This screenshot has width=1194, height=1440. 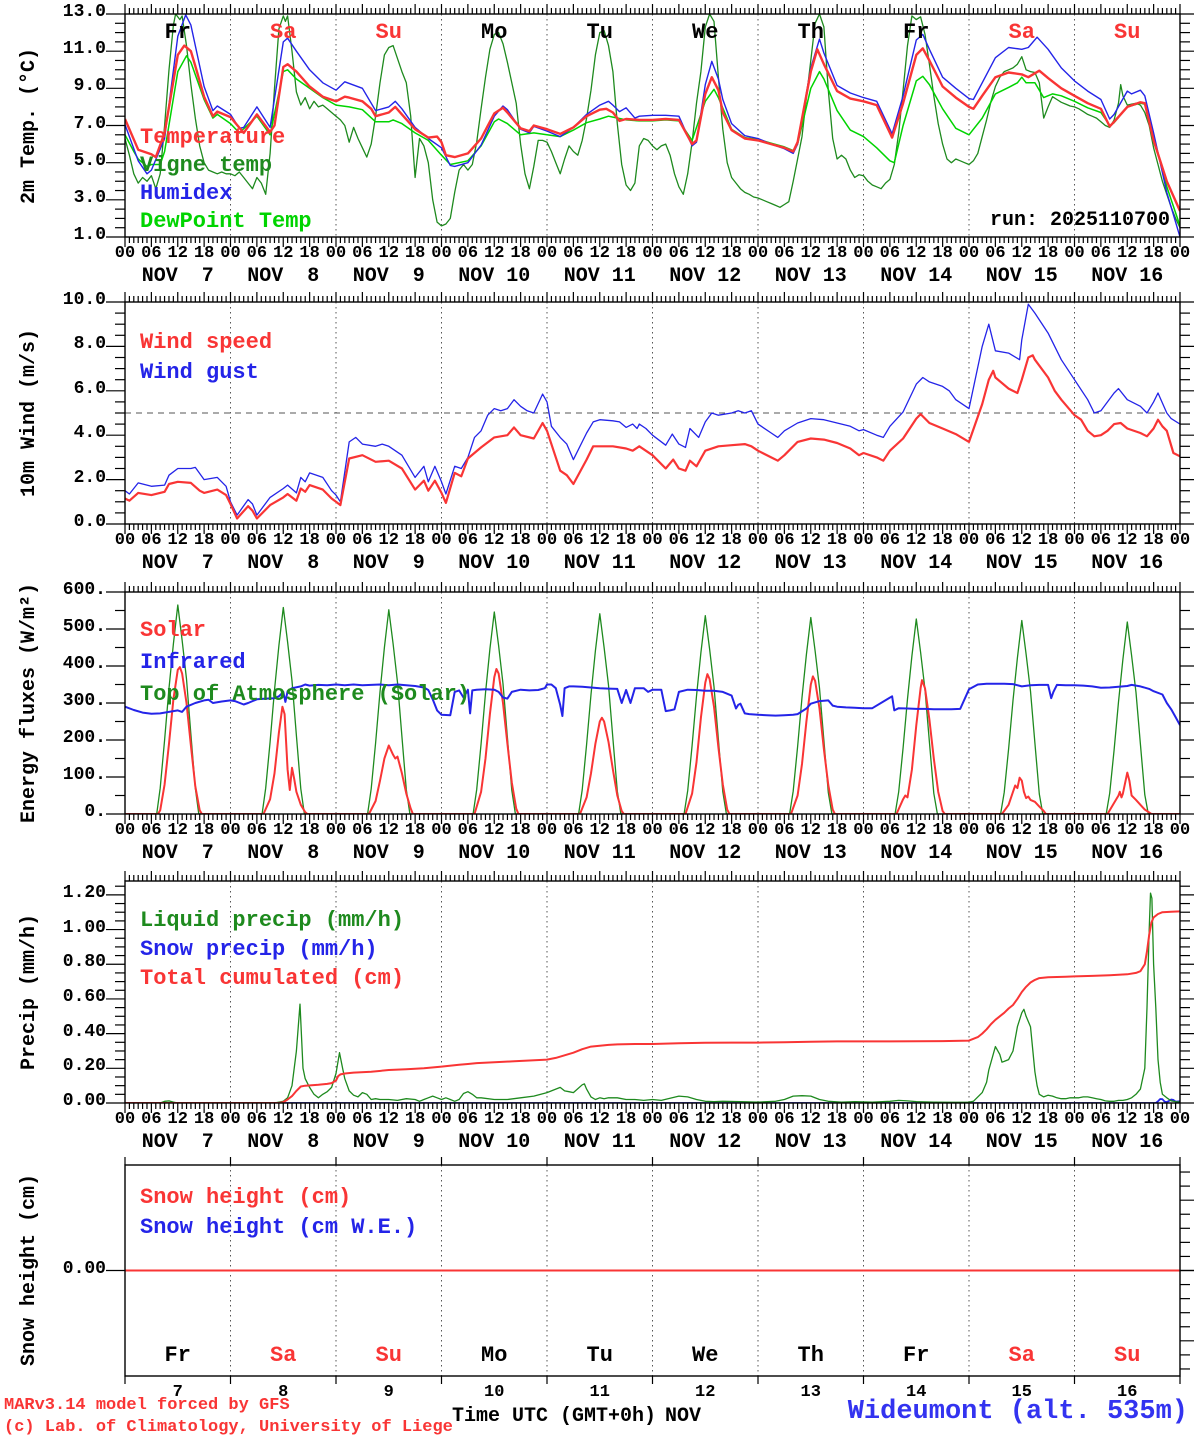 I want to click on x-daynum-label: 12, so click(x=705, y=1392).